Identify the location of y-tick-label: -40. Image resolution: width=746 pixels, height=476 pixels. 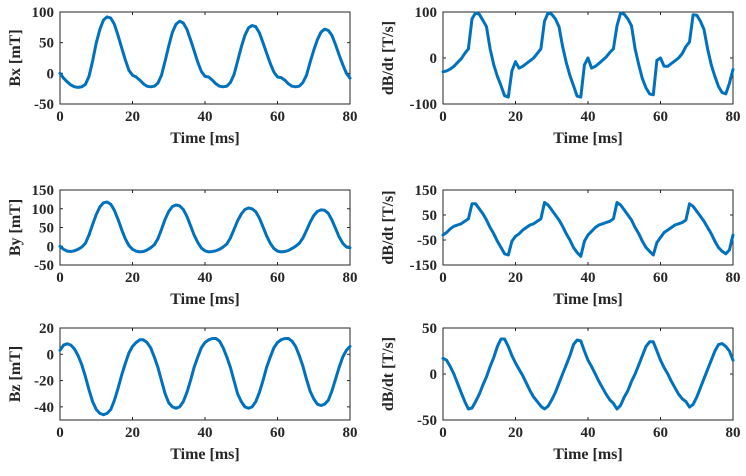
(44, 408).